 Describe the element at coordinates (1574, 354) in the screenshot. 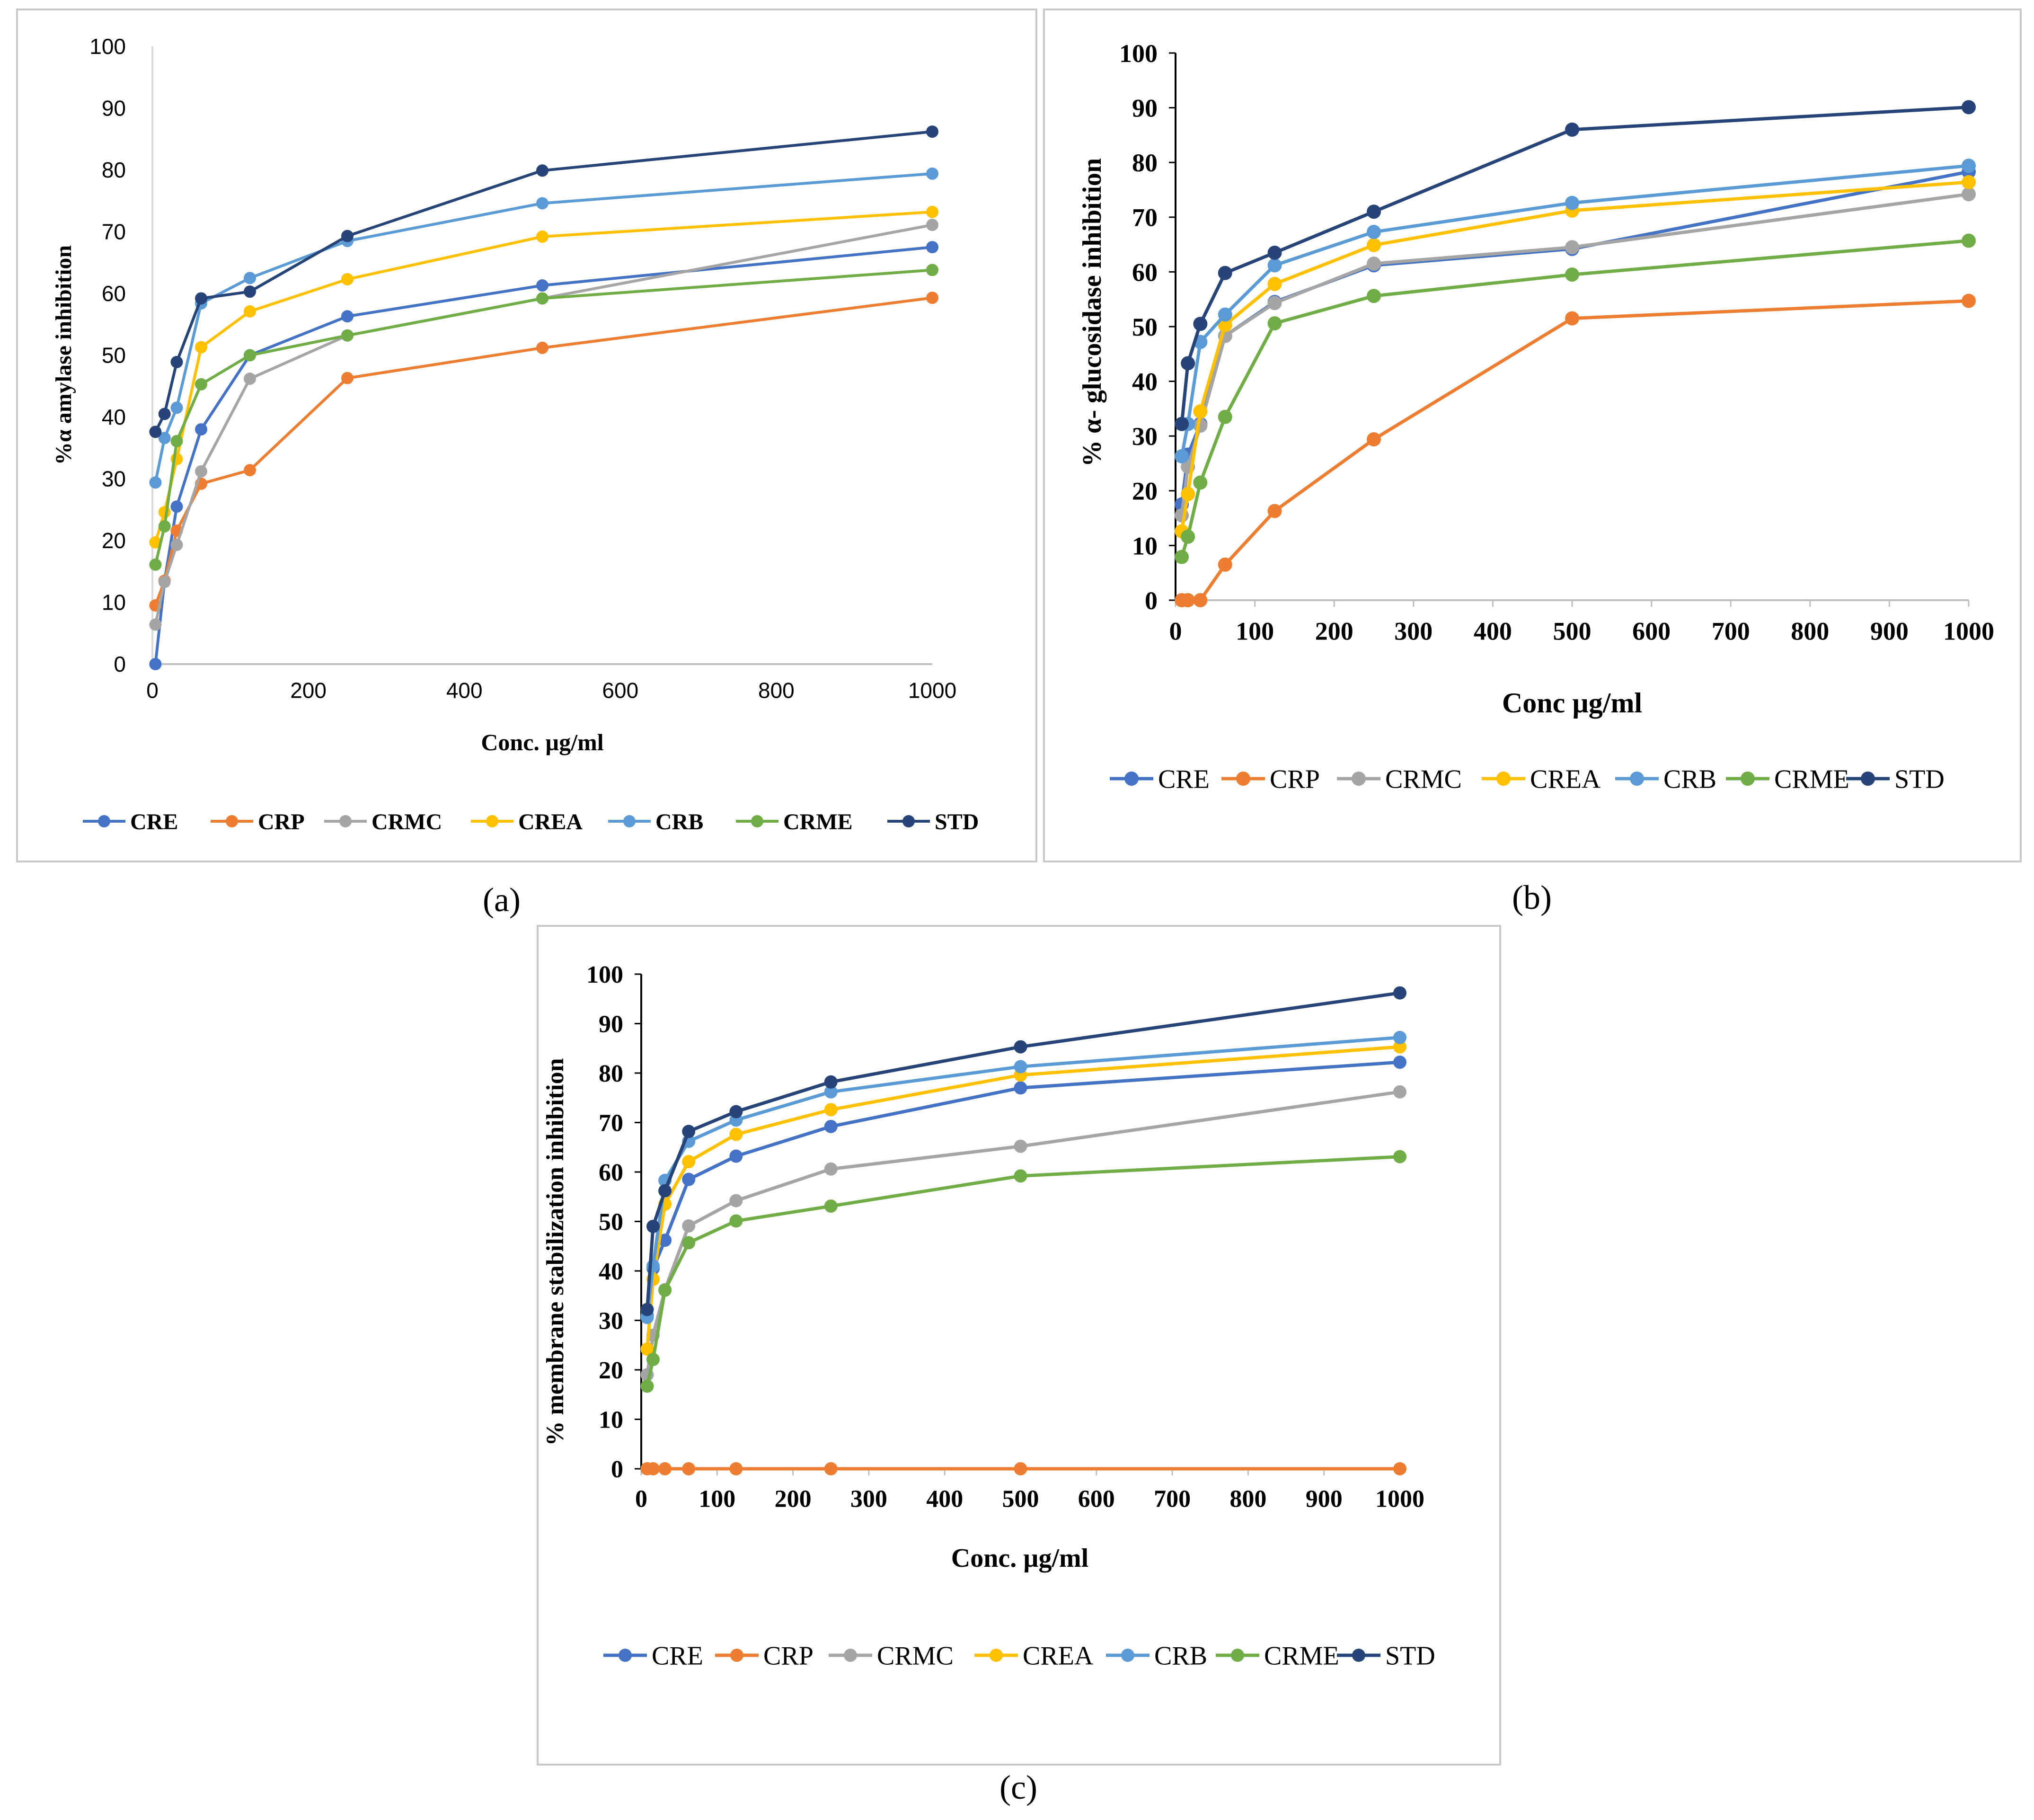

I see `series-line-crmc` at that location.